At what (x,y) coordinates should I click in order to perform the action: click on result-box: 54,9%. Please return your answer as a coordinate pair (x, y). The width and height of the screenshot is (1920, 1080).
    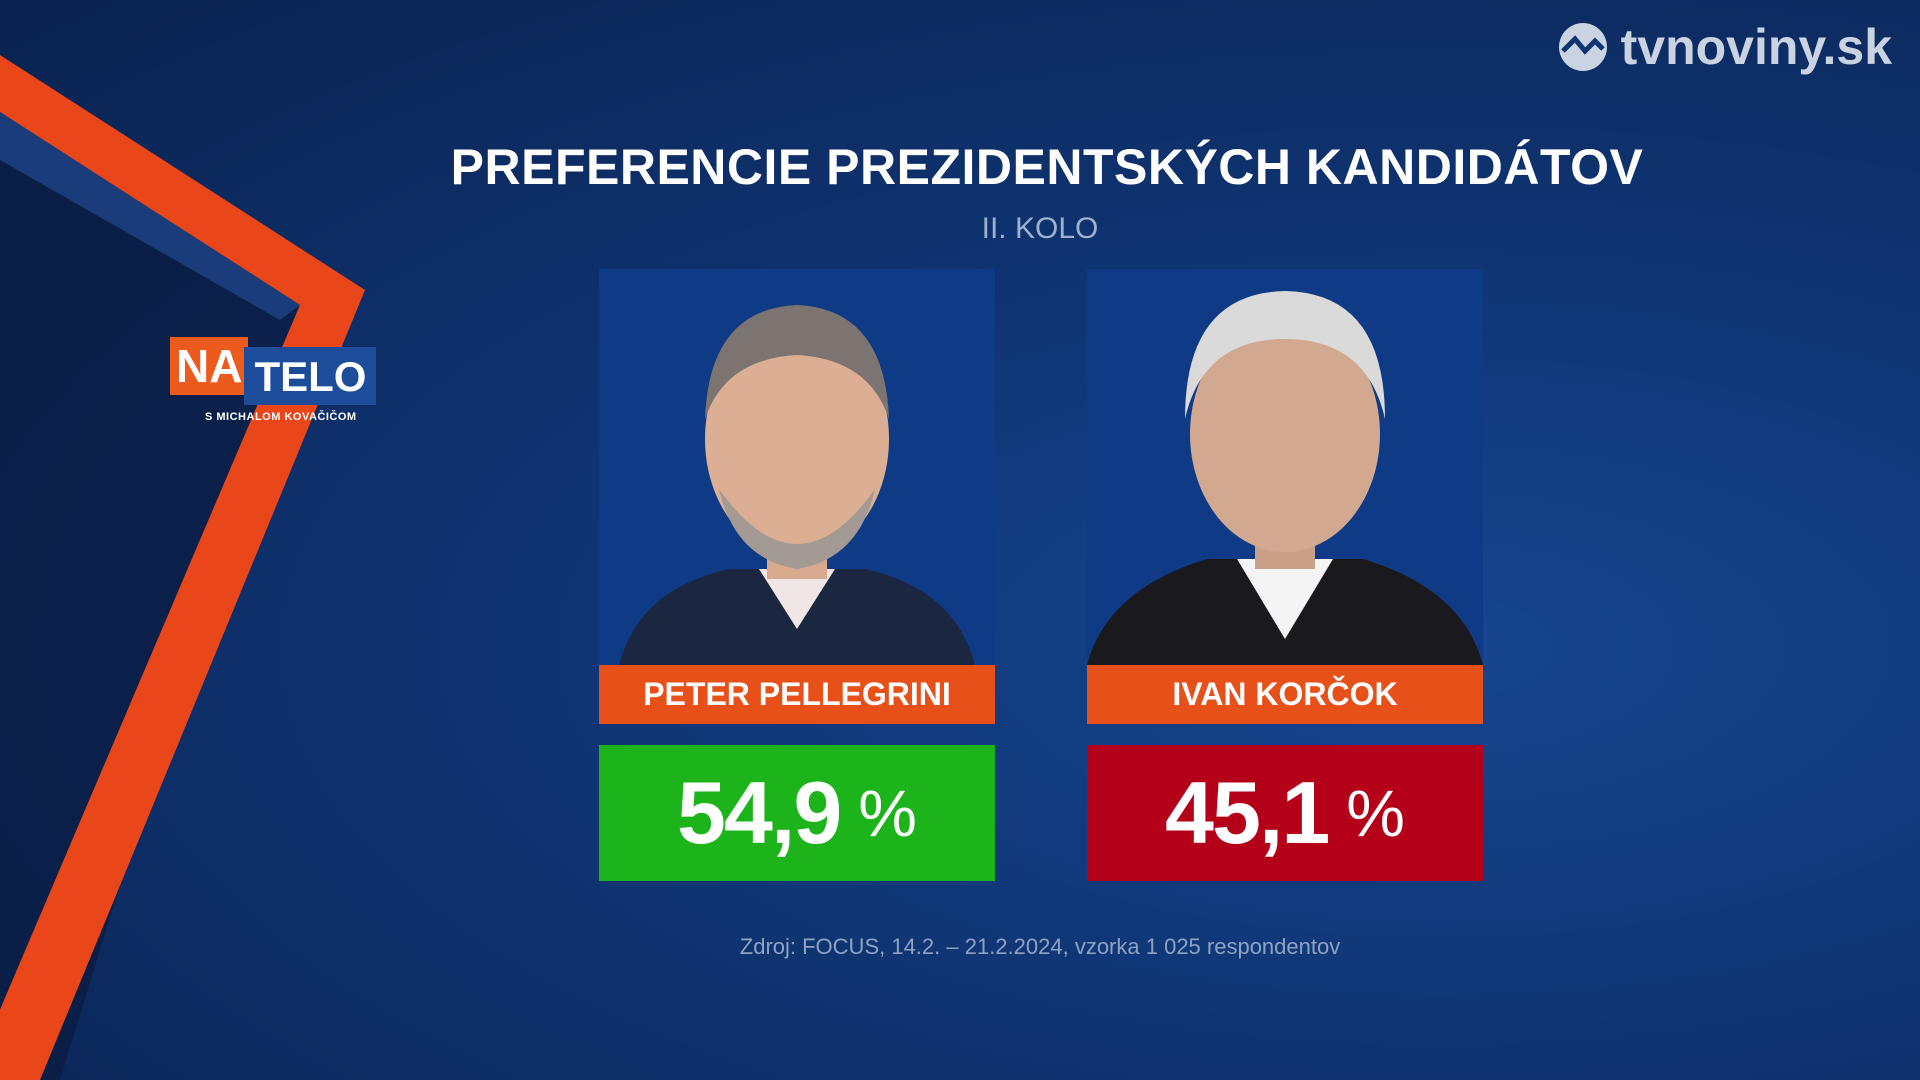
    Looking at the image, I should click on (797, 813).